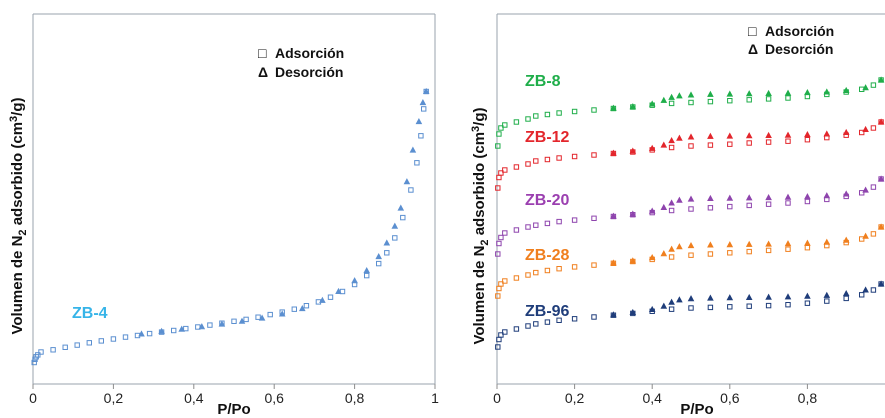 The height and width of the screenshot is (418, 885). I want to click on right-x-tick-label-4: 0,8, so click(808, 398).